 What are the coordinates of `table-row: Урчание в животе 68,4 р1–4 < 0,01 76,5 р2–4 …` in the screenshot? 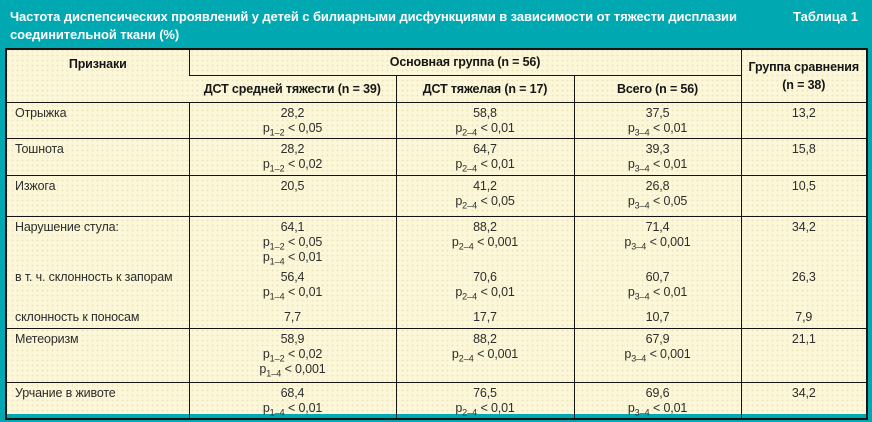 It's located at (437, 400).